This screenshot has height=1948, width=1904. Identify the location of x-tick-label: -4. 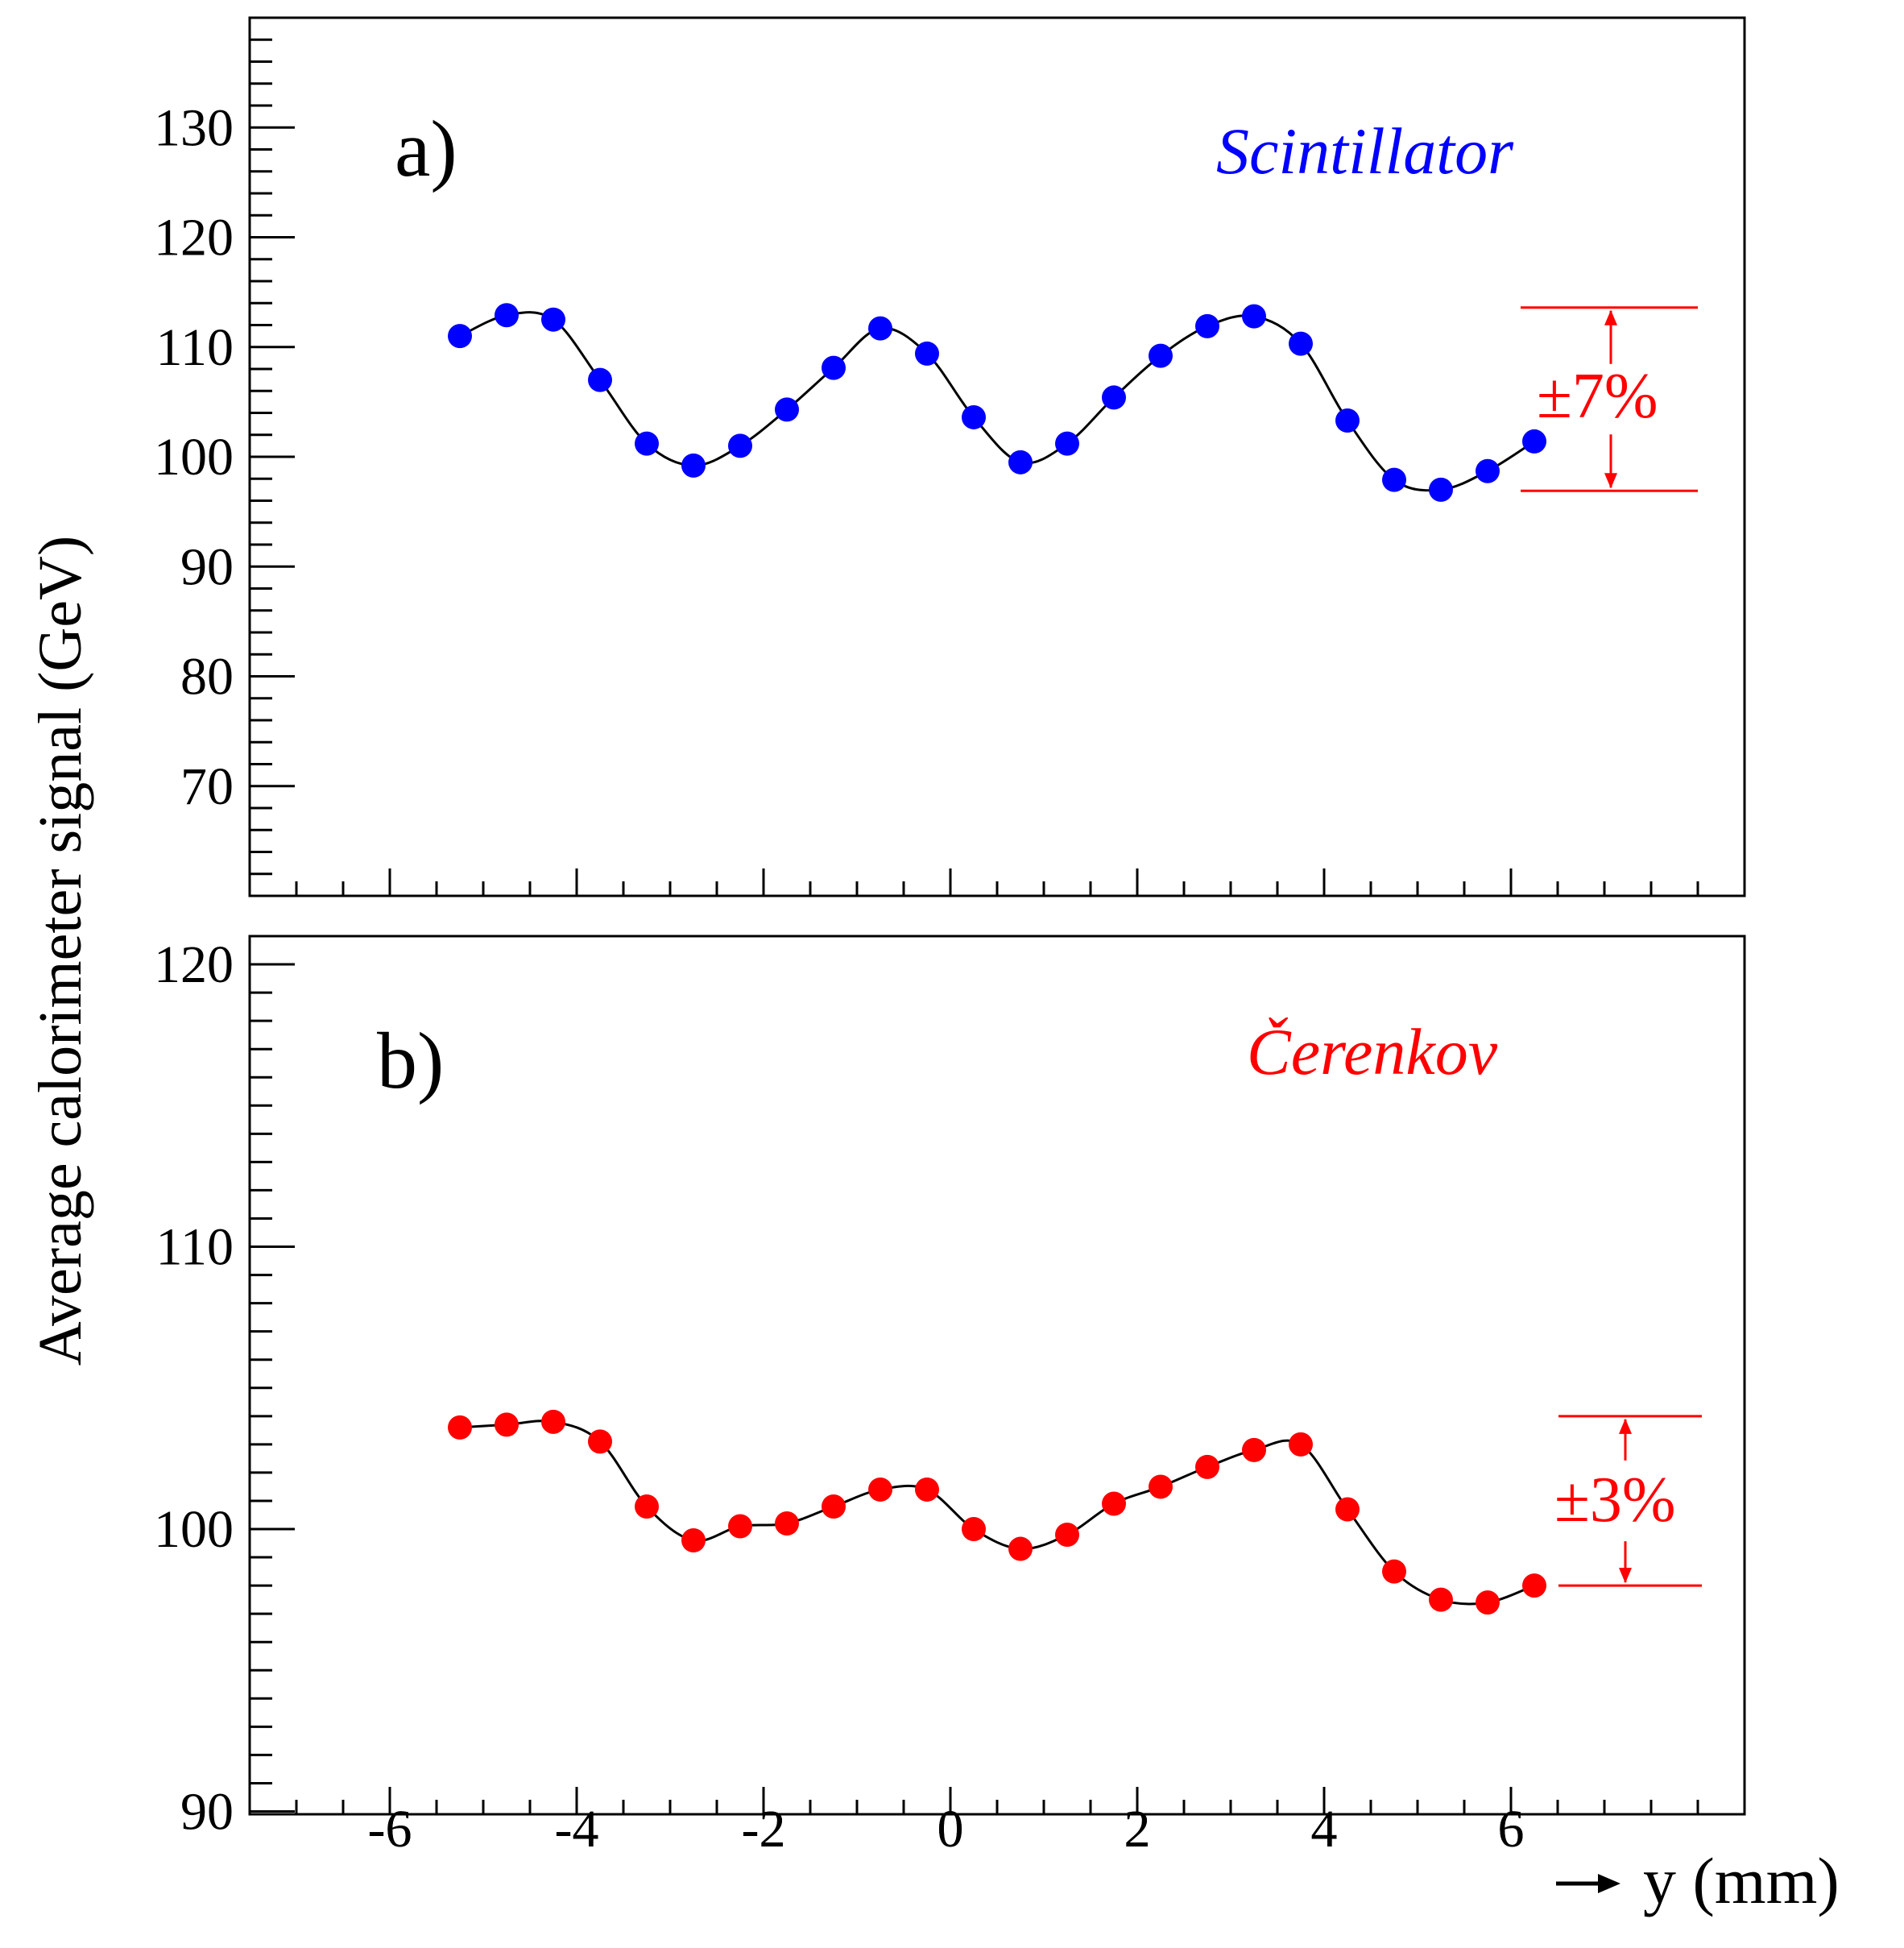
(577, 1830).